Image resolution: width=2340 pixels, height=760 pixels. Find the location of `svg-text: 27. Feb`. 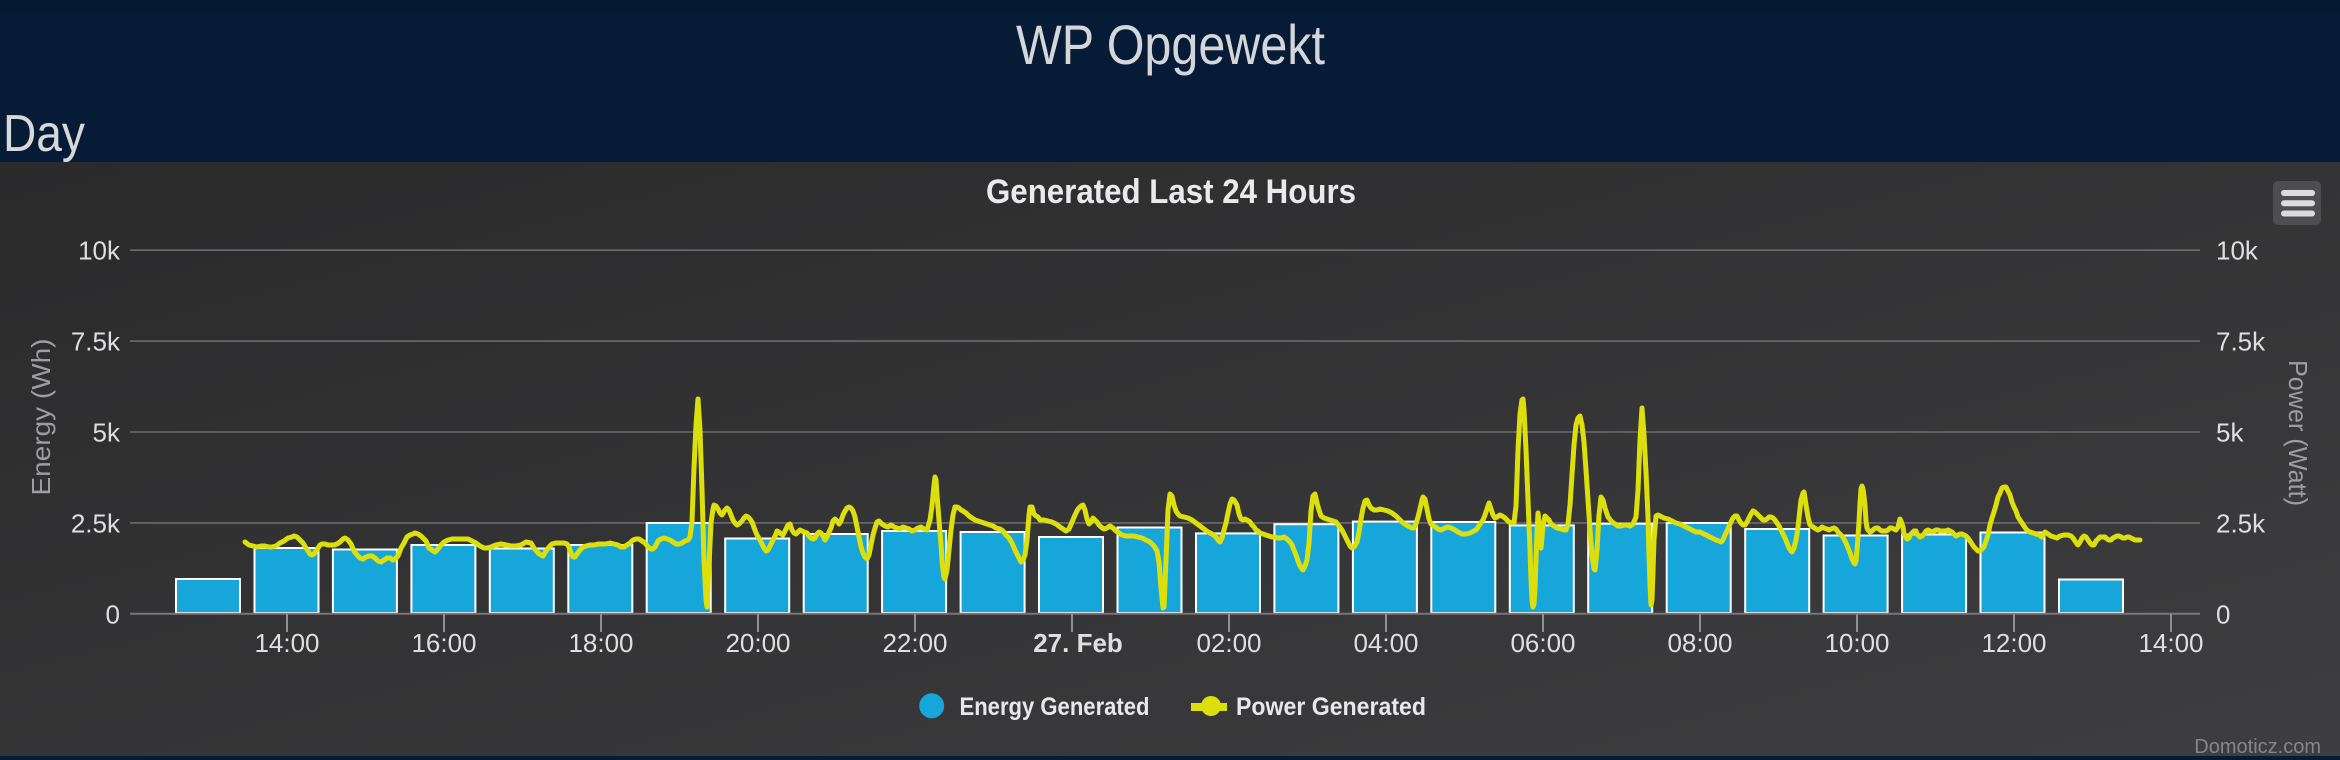

svg-text: 27. Feb is located at coordinates (1078, 643).